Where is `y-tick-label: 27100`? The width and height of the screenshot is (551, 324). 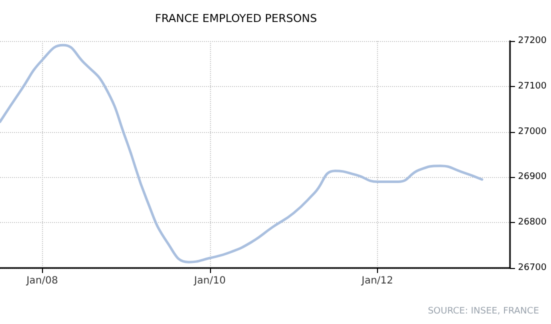
y-tick-label: 27100 is located at coordinates (532, 86).